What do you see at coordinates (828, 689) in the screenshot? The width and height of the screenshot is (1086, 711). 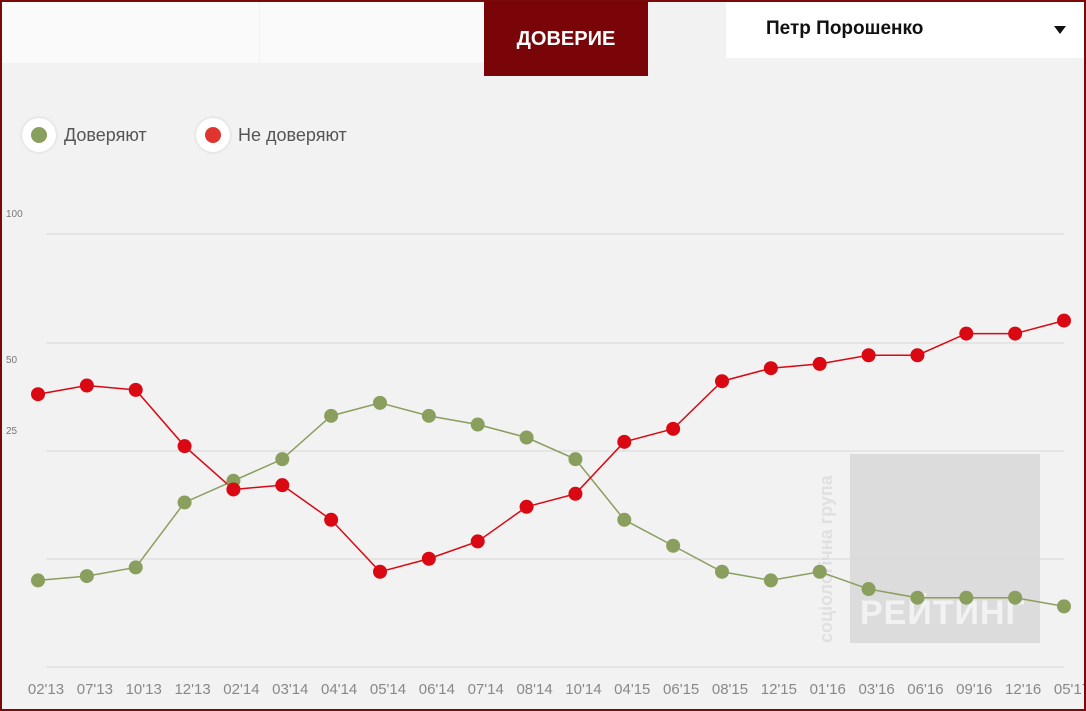 I see `x-tick-label: 01'16` at bounding box center [828, 689].